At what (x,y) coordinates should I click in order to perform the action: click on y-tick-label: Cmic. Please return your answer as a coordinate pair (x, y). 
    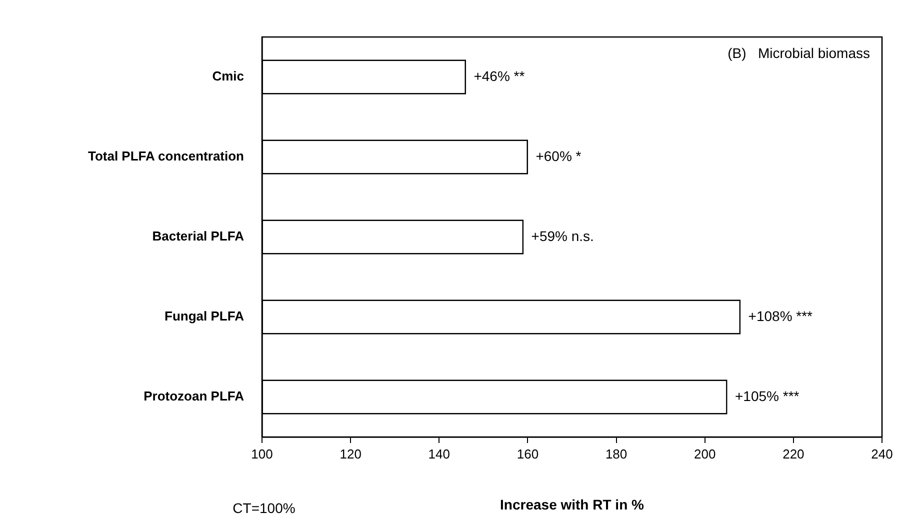
    Looking at the image, I should click on (228, 76).